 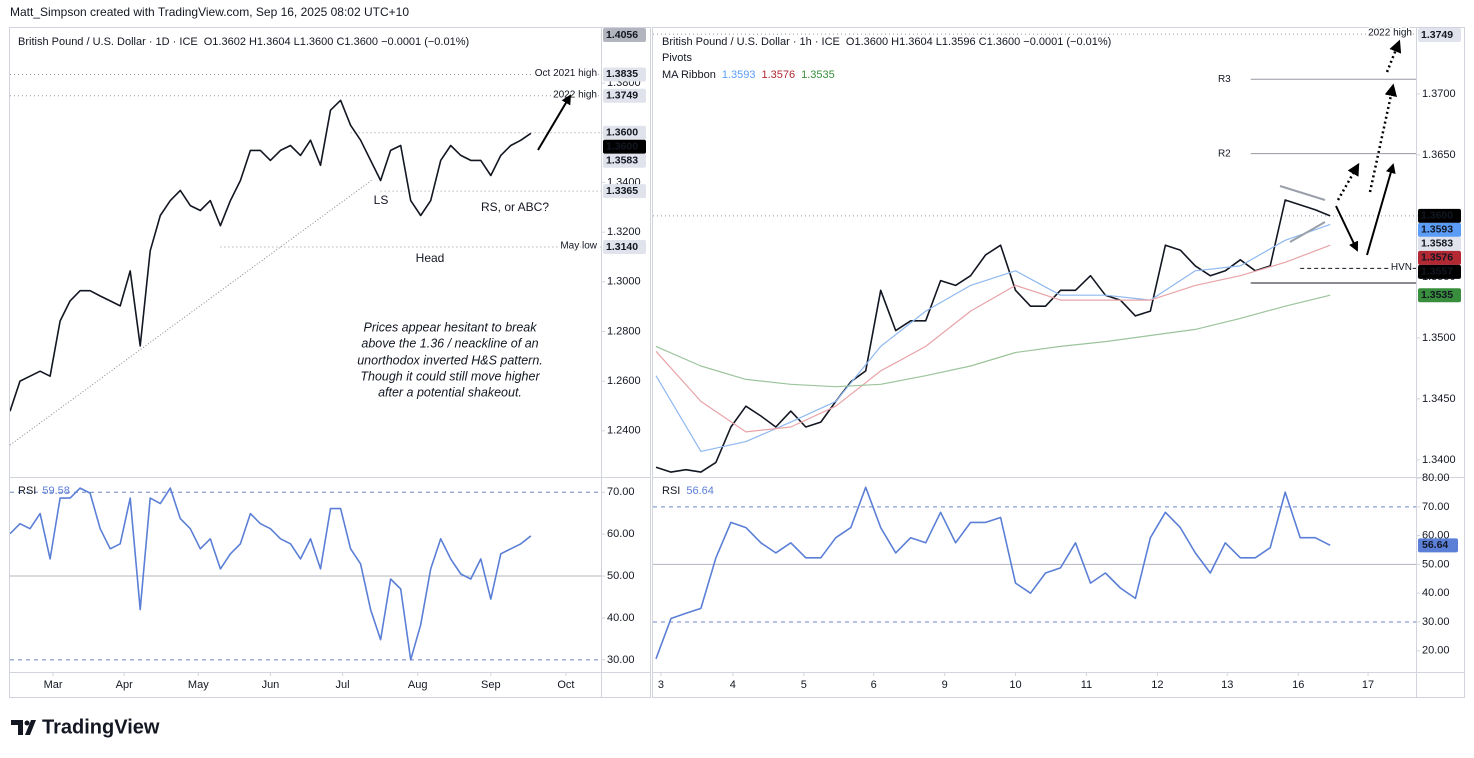 I want to click on price-label: 1.3535, so click(x=1437, y=295).